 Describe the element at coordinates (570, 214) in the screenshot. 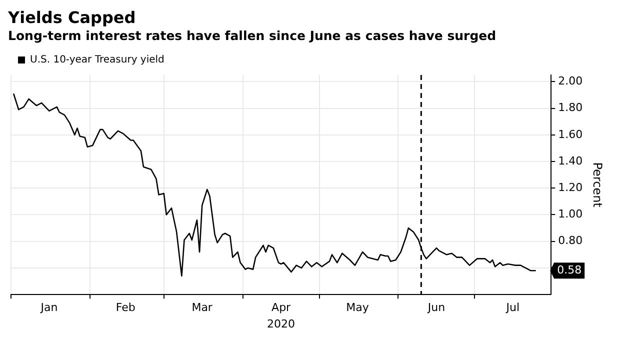

I see `y-tick-label: 1.00` at that location.